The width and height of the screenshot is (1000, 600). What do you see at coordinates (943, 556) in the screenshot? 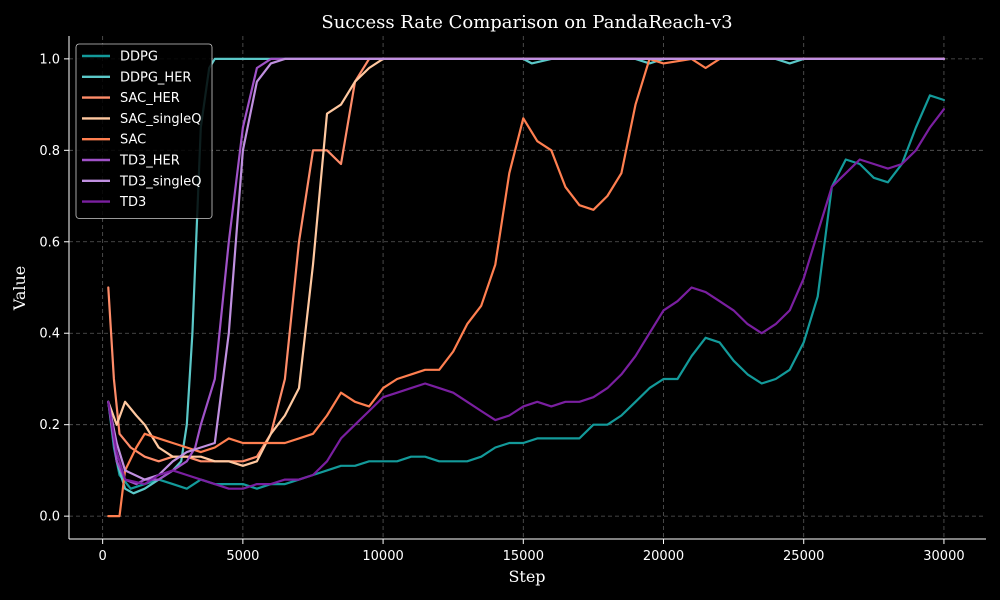
I see `x-tick-label: 30000` at bounding box center [943, 556].